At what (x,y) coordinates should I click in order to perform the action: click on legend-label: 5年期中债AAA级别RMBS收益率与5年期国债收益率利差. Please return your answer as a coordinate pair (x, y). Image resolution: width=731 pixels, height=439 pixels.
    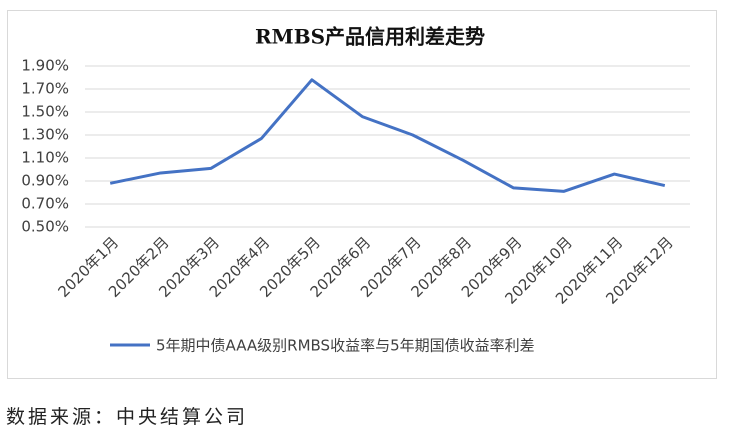
    Looking at the image, I should click on (345, 346).